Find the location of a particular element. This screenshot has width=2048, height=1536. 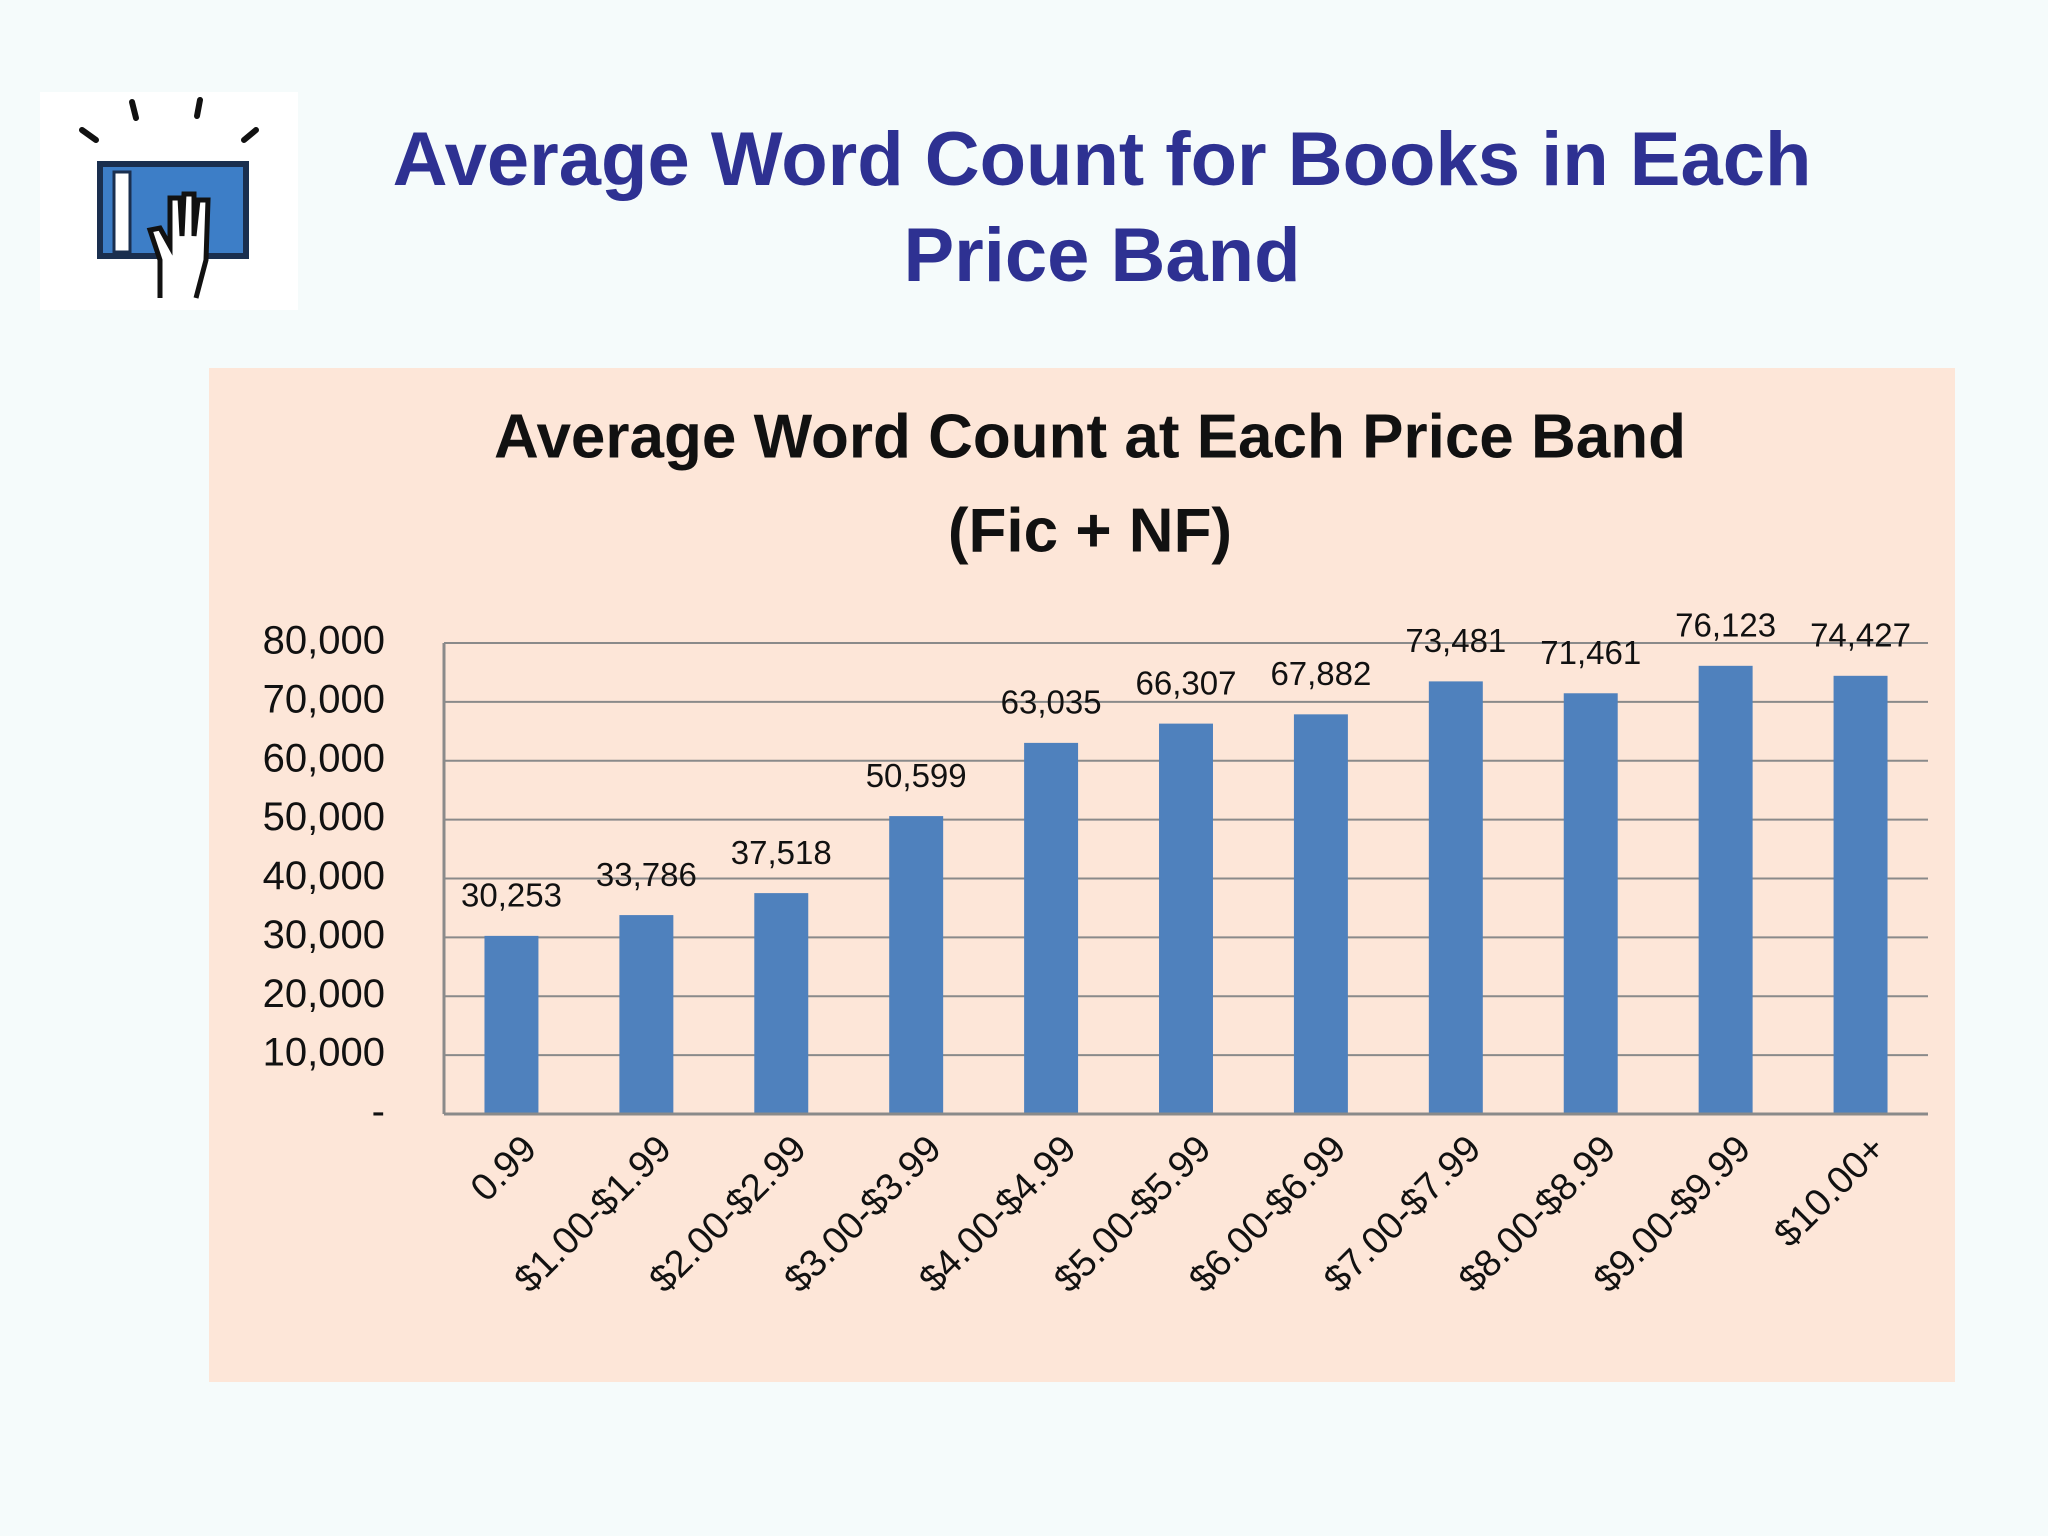

value-label: 67,882 is located at coordinates (1320, 673).